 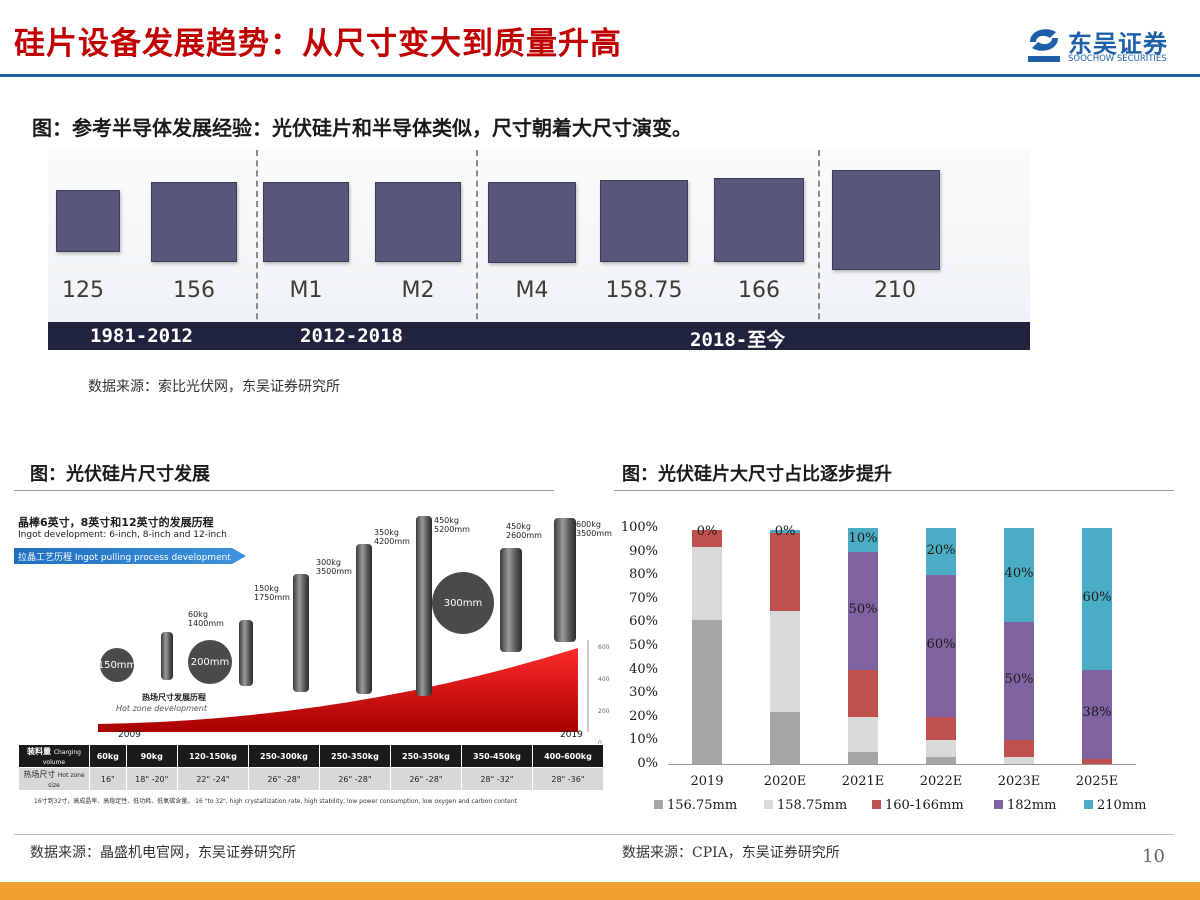 What do you see at coordinates (1097, 781) in the screenshot?
I see `x-tick-label: 2025E` at bounding box center [1097, 781].